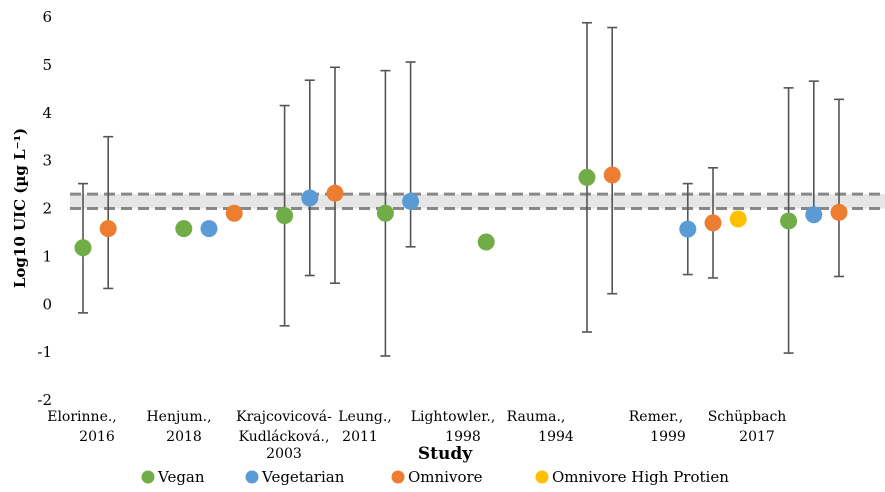 Image resolution: width=885 pixels, height=492 pixels. I want to click on y-tick-label: 5, so click(47, 65).